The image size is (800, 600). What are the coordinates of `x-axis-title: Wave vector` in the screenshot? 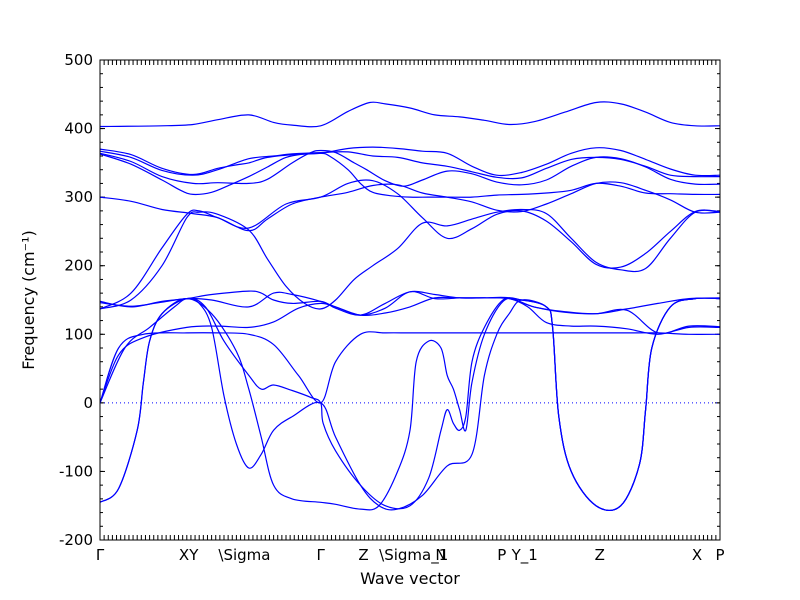 It's located at (410, 578).